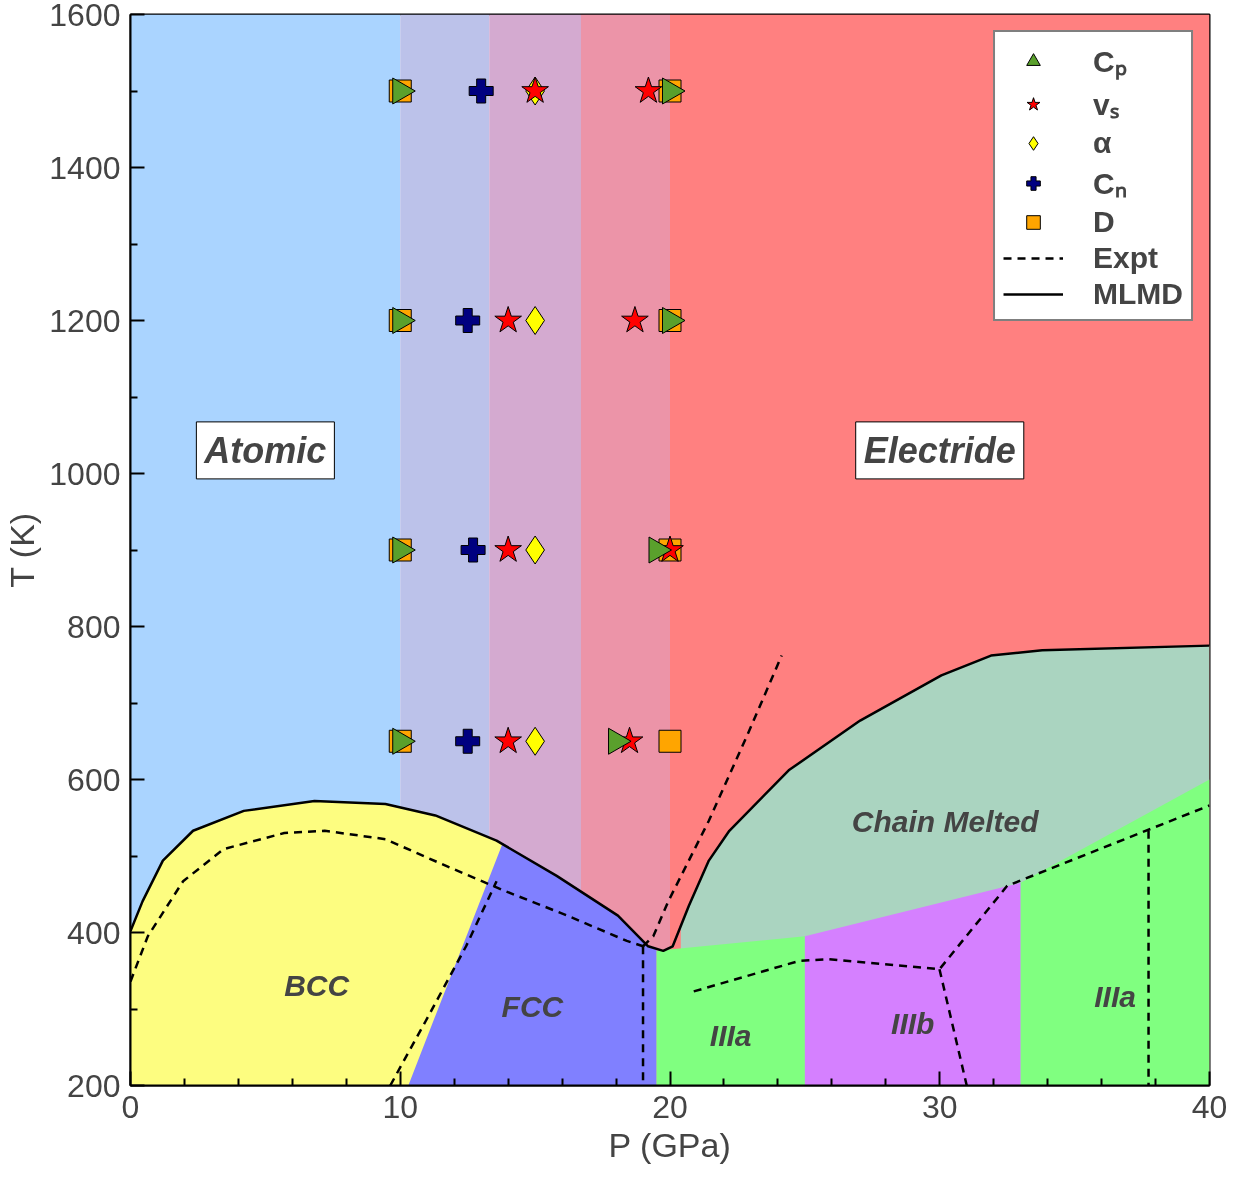 This screenshot has width=1242, height=1199. Describe the element at coordinates (1209, 1106) in the screenshot. I see `x-tick-label: 40` at that location.